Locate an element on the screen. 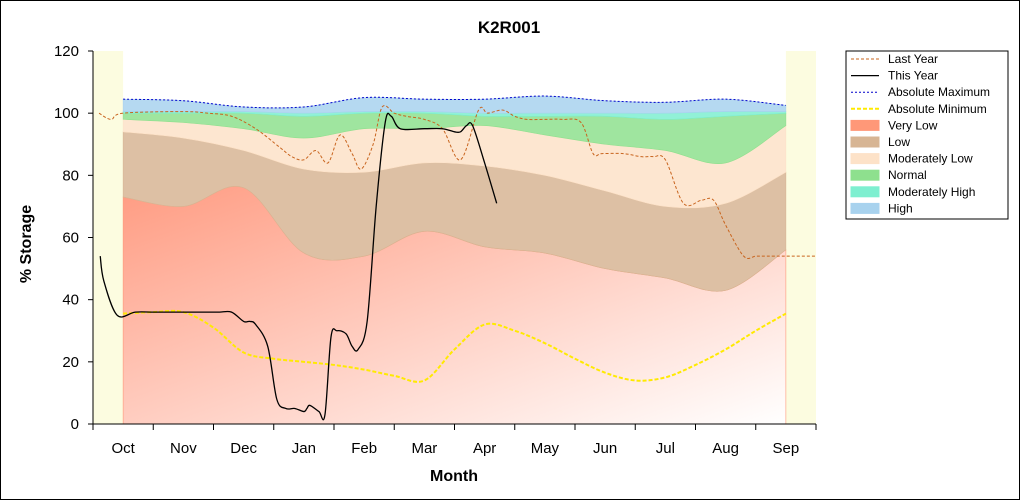 The height and width of the screenshot is (504, 1020). x-tick-label: Apr is located at coordinates (484, 448).